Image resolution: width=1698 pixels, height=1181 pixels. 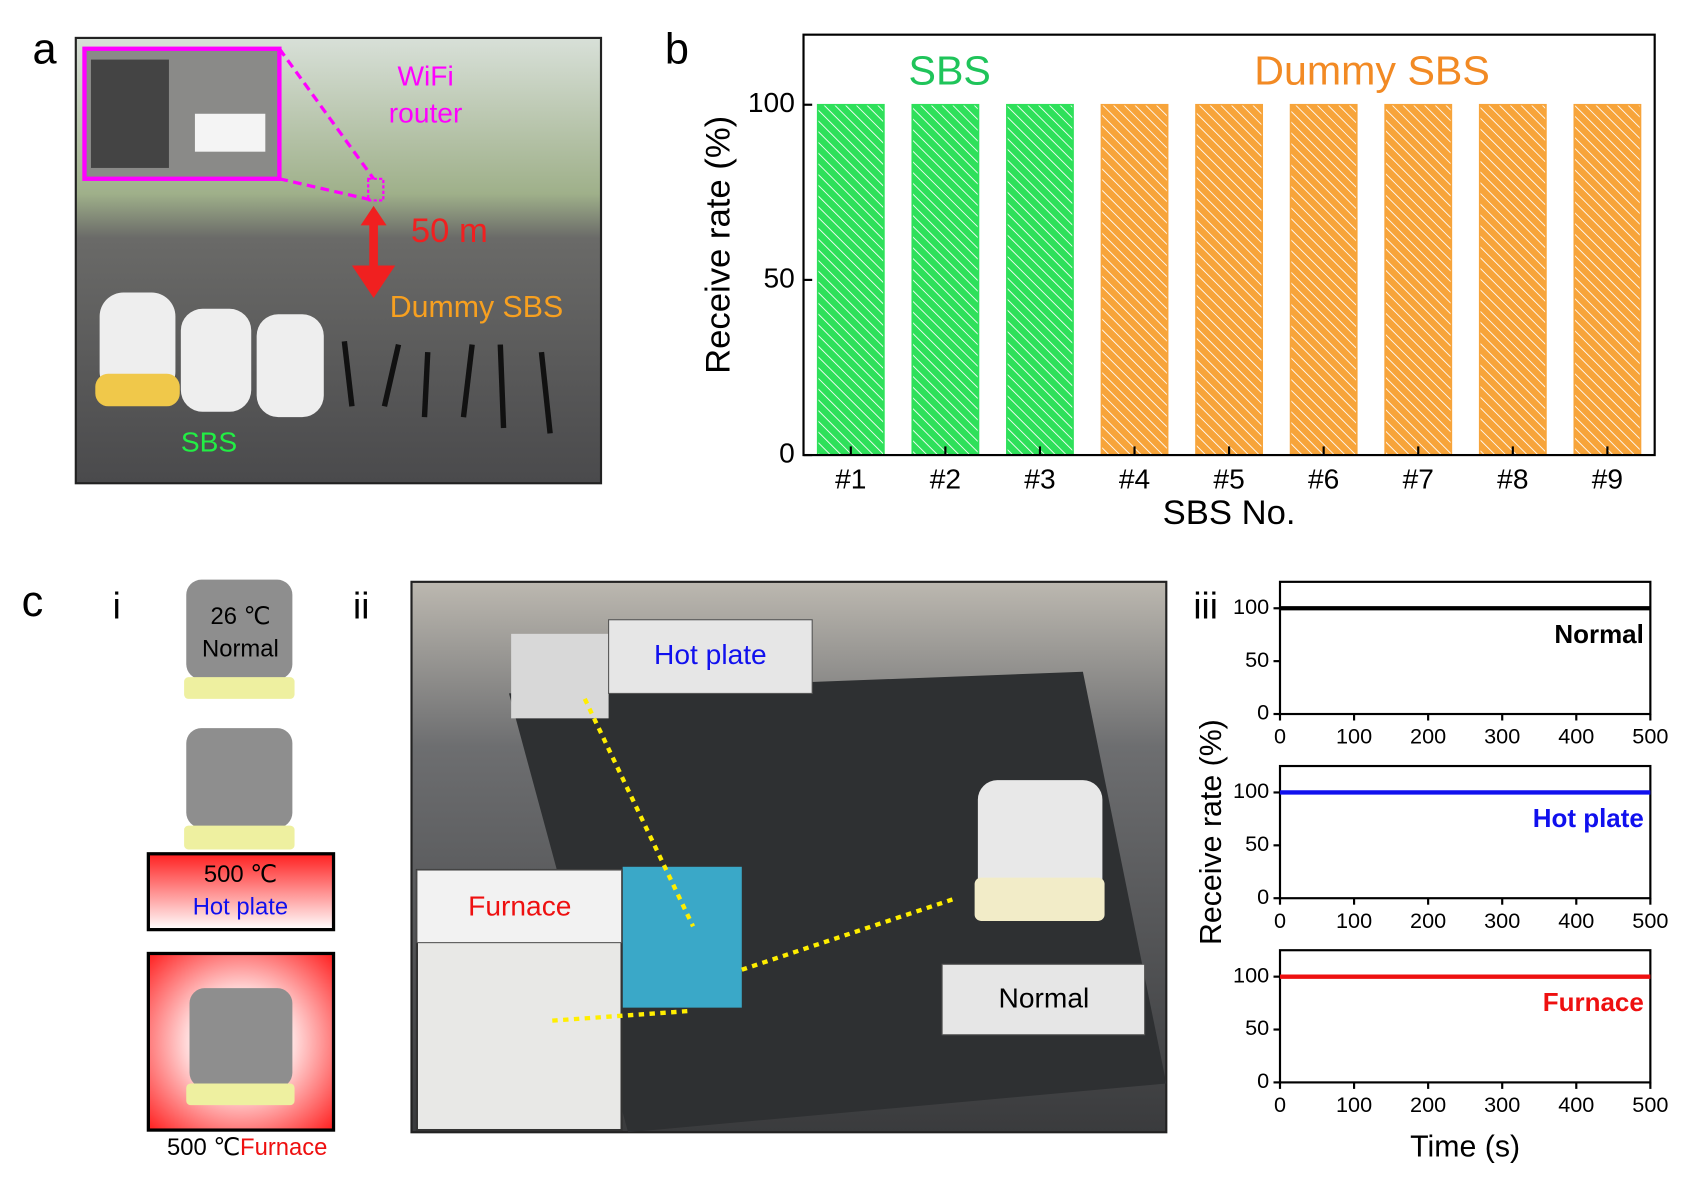 What do you see at coordinates (677, 49) in the screenshot?
I see `panel-label: b` at bounding box center [677, 49].